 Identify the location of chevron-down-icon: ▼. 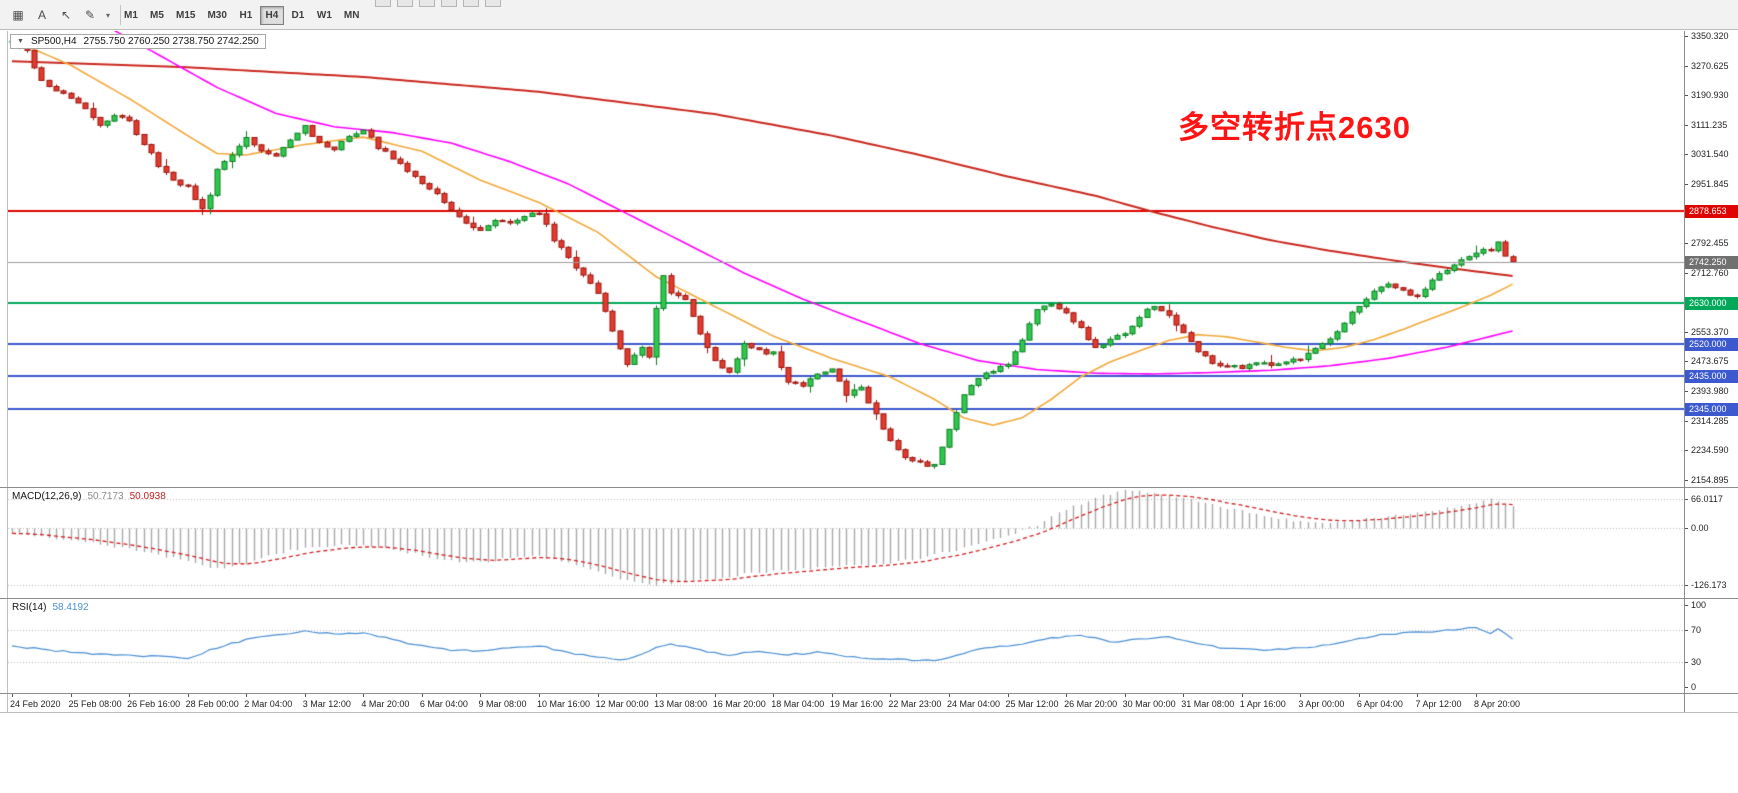
(20, 41).